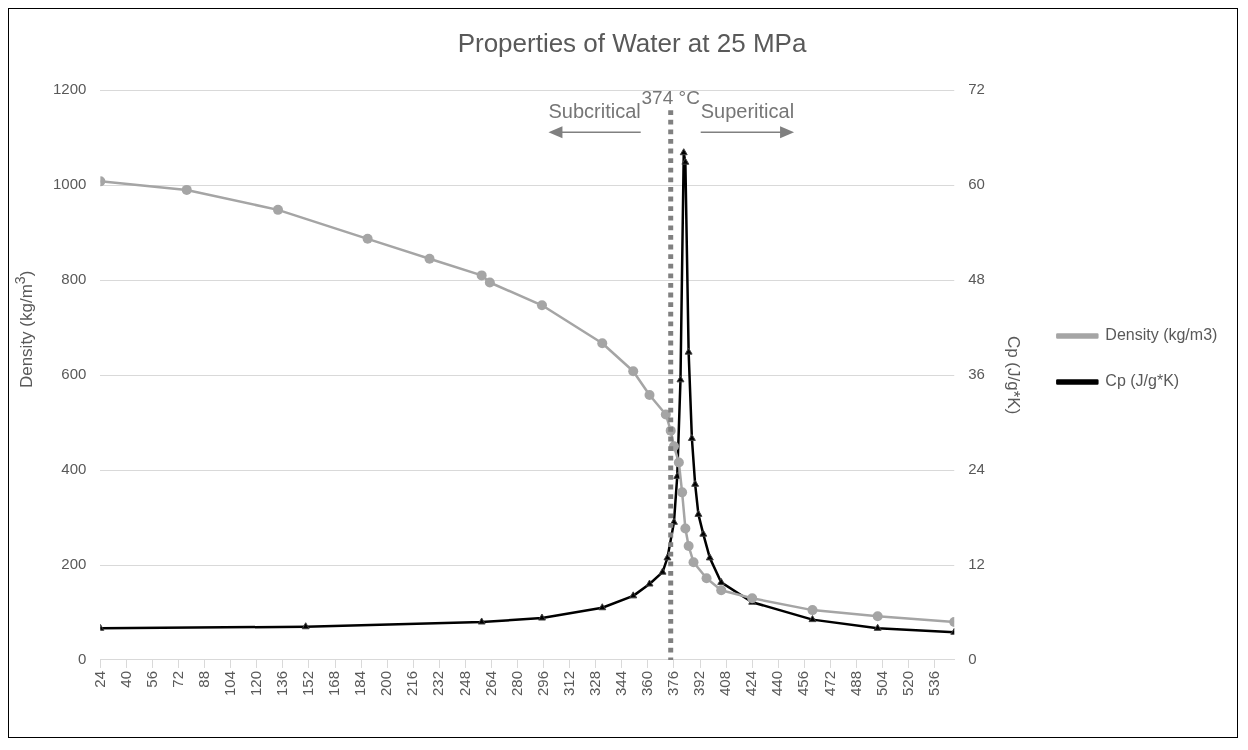  Describe the element at coordinates (976, 184) in the screenshot. I see `y2-tick-label: 60` at that location.